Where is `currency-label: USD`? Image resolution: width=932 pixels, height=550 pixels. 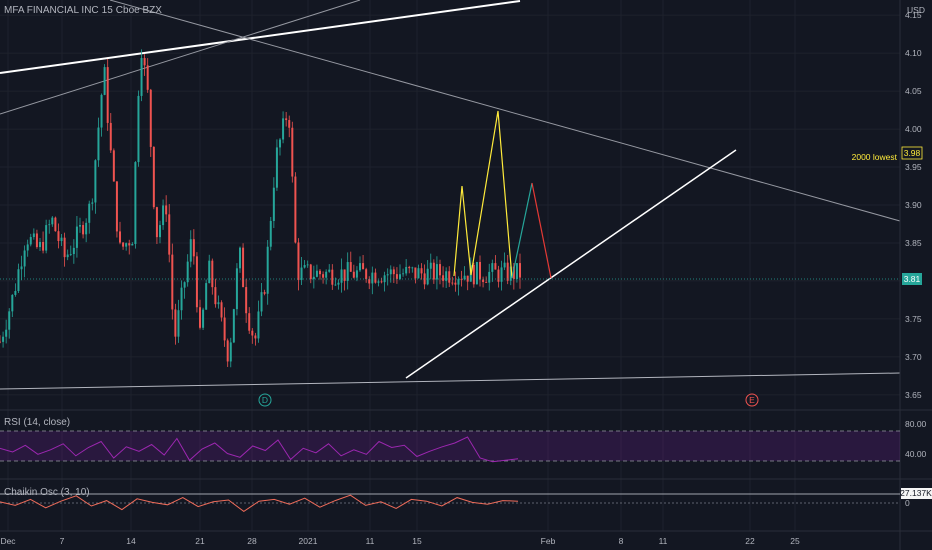
currency-label: USD is located at coordinates (916, 10).